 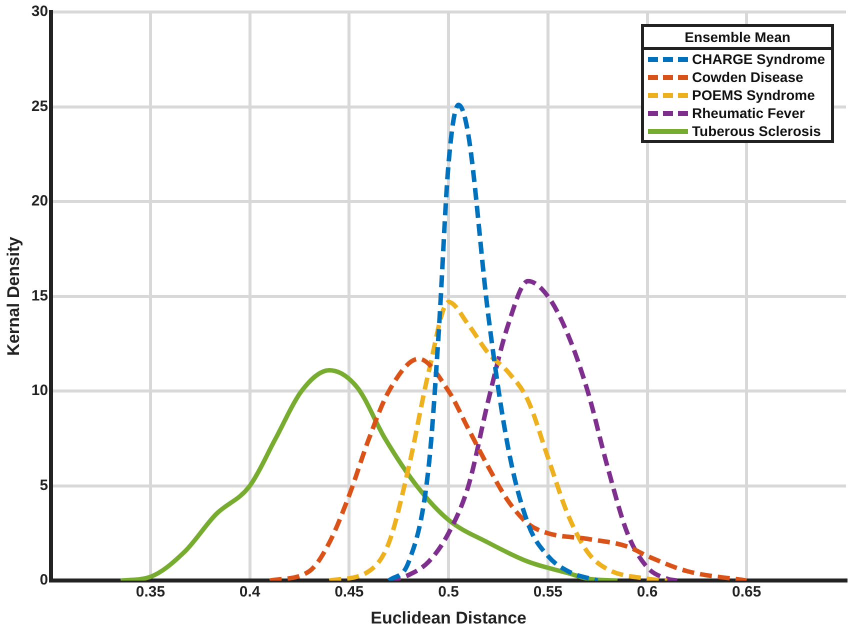 I want to click on y-tick-label: 5, so click(x=44, y=485).